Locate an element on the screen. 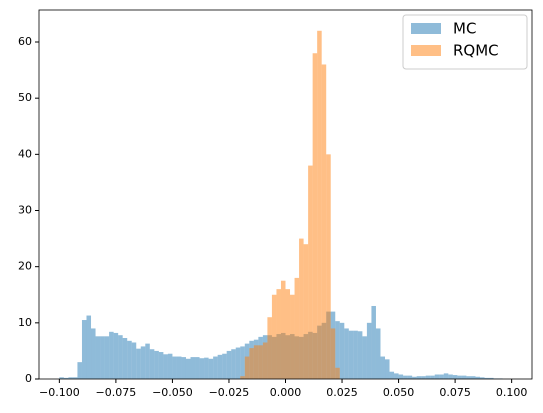 This screenshot has height=413, width=543. y-tick-label: 60 is located at coordinates (25, 41).